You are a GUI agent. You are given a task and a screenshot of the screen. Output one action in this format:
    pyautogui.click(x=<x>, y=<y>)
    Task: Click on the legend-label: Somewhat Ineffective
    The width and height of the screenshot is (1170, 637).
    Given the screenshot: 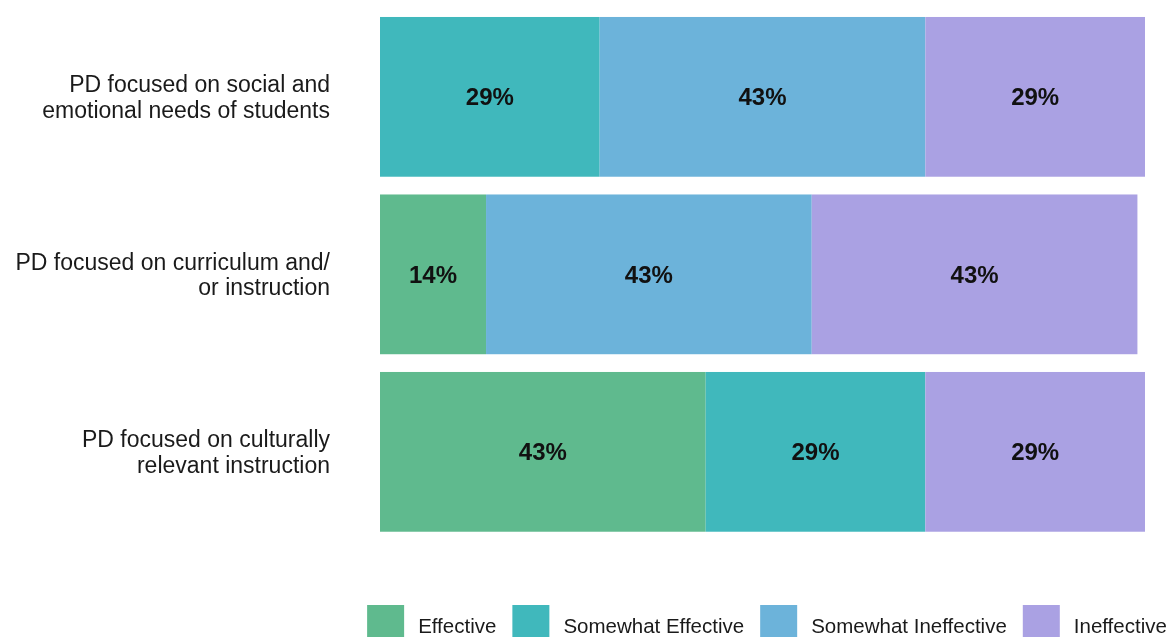 What is the action you would take?
    pyautogui.click(x=909, y=625)
    